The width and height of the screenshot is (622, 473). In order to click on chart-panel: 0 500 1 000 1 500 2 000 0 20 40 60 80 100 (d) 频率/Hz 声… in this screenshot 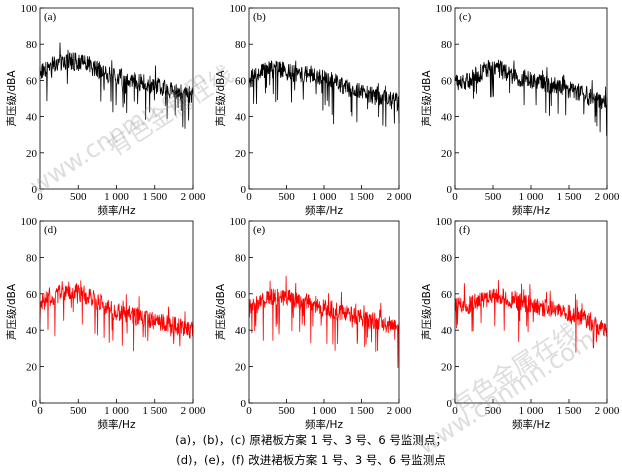, I will do `click(105, 323)`.